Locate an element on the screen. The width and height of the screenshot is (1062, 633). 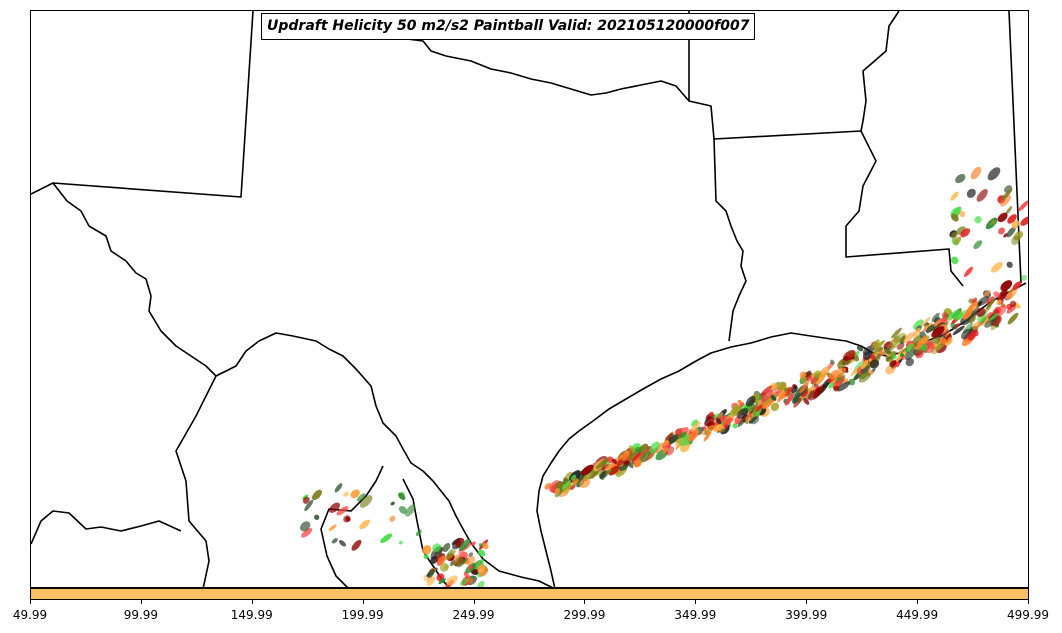
ar-border is located at coordinates (775, 75).